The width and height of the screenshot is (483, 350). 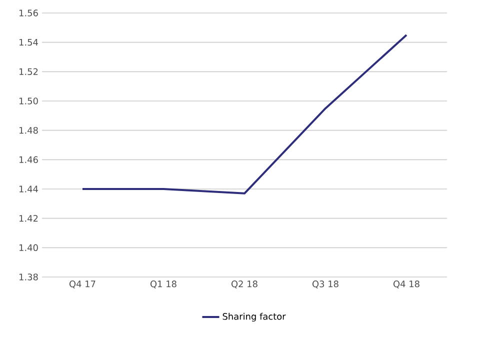 I want to click on x-tick-label: Q2 18, so click(x=244, y=284).